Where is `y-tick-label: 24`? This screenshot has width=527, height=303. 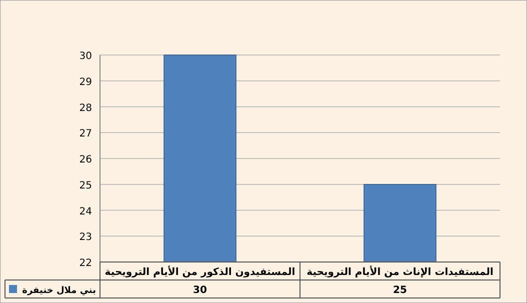
y-tick-label: 24 is located at coordinates (85, 212).